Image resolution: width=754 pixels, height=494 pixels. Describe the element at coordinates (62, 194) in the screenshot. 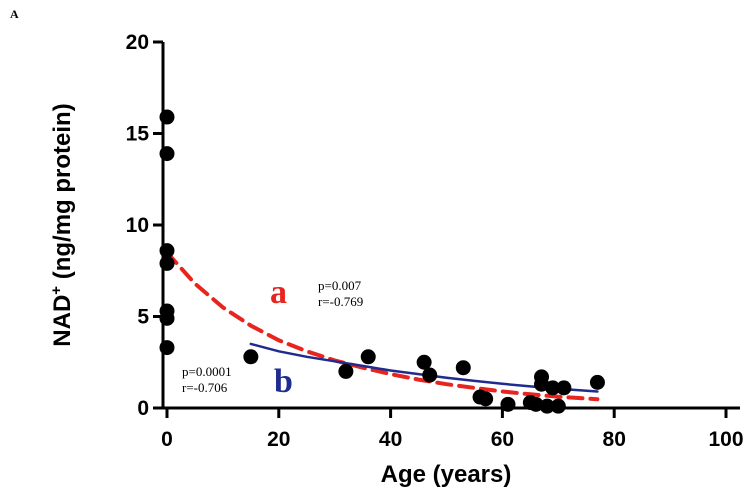

I see `y-axis-title-rest: (ng/mg protein)` at that location.